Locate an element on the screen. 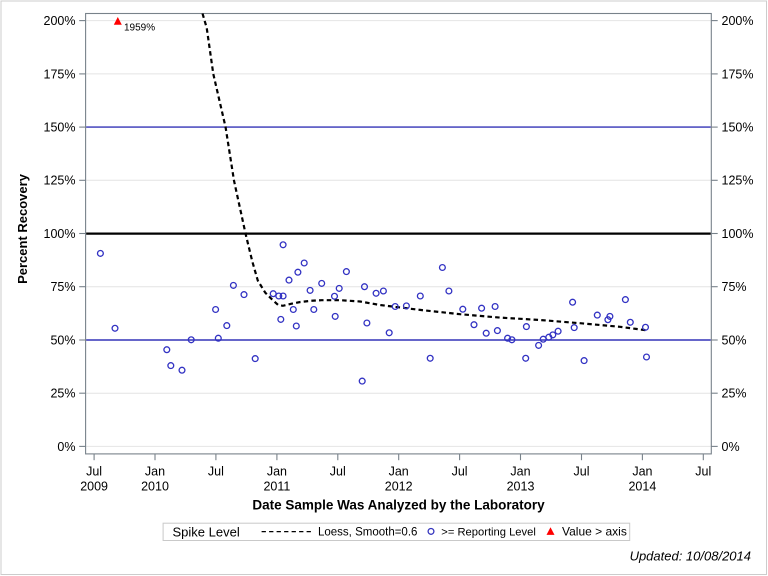  svg-text: 2010 is located at coordinates (155, 486).